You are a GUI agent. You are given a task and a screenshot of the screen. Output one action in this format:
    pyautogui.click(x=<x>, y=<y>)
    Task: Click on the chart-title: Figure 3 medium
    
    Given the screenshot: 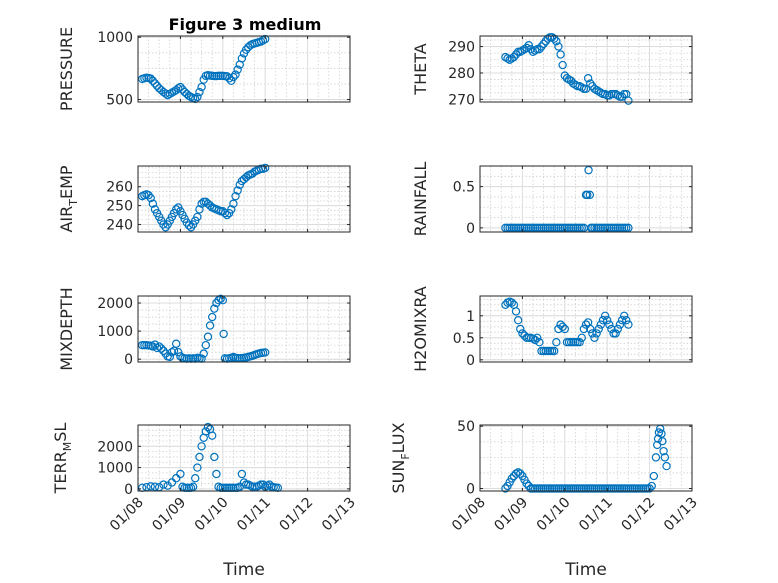 What is the action you would take?
    pyautogui.click(x=245, y=24)
    